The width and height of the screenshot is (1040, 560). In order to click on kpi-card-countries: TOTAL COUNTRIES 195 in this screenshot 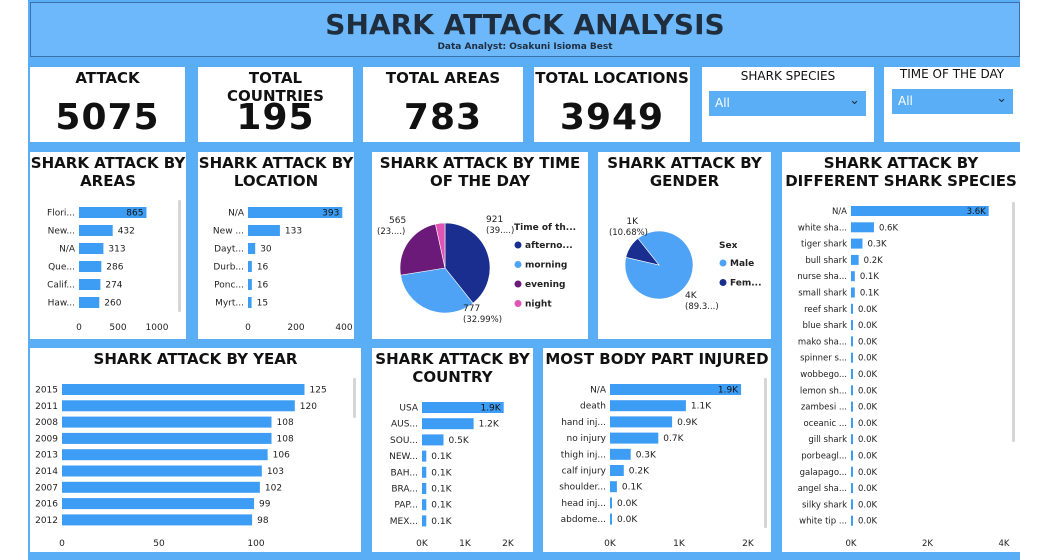, I will do `click(275, 104)`.